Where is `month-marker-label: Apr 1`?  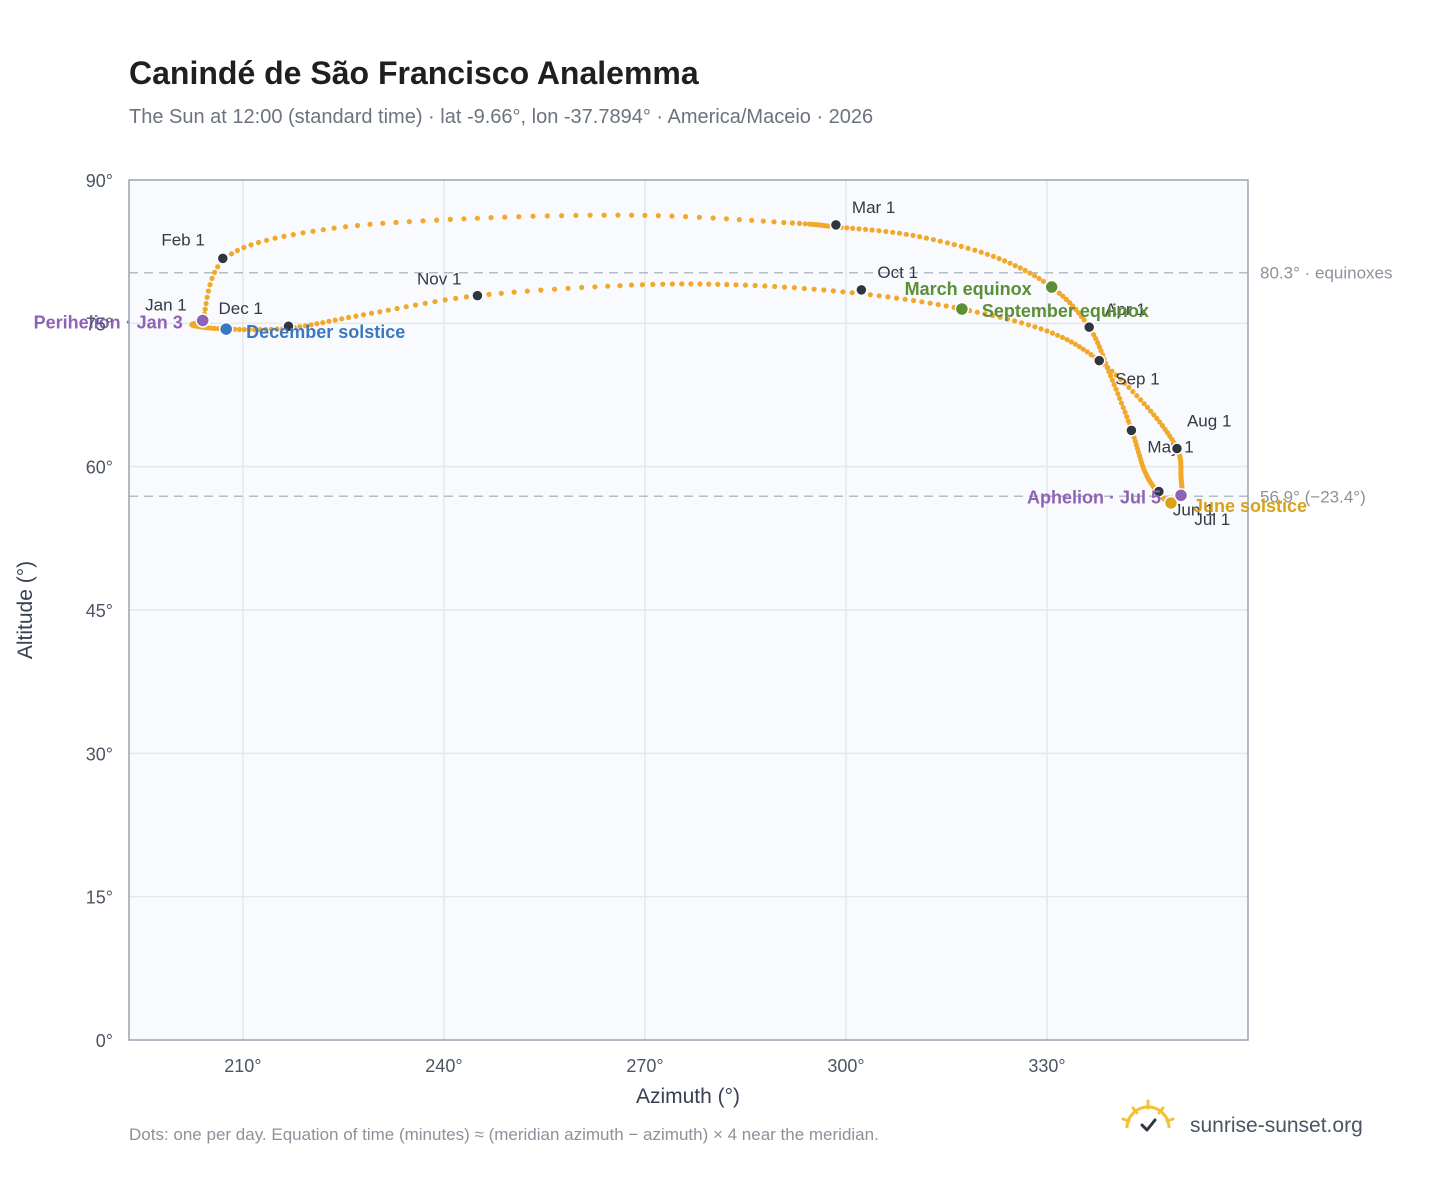 month-marker-label: Apr 1 is located at coordinates (1125, 309).